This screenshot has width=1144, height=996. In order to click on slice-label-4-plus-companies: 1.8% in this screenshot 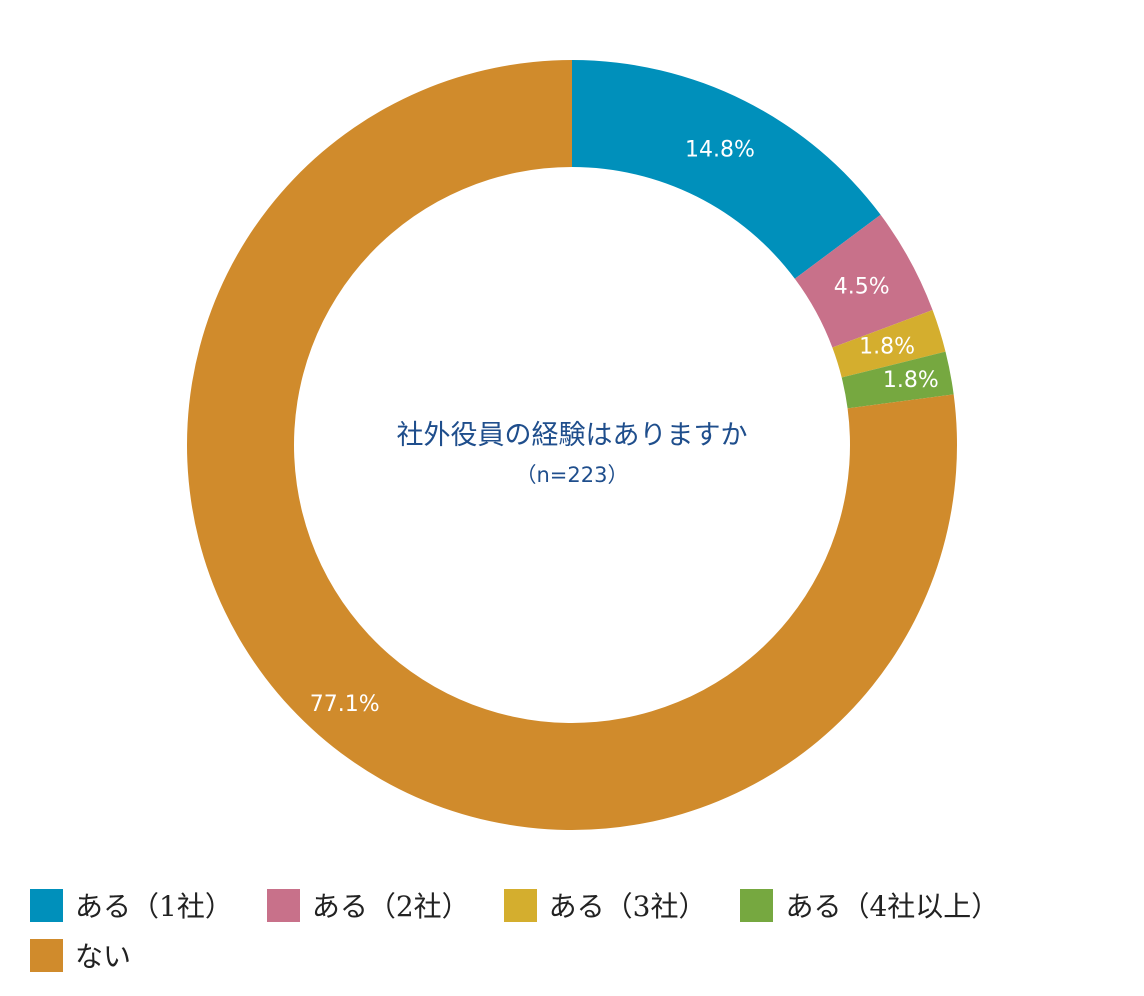, I will do `click(911, 380)`.